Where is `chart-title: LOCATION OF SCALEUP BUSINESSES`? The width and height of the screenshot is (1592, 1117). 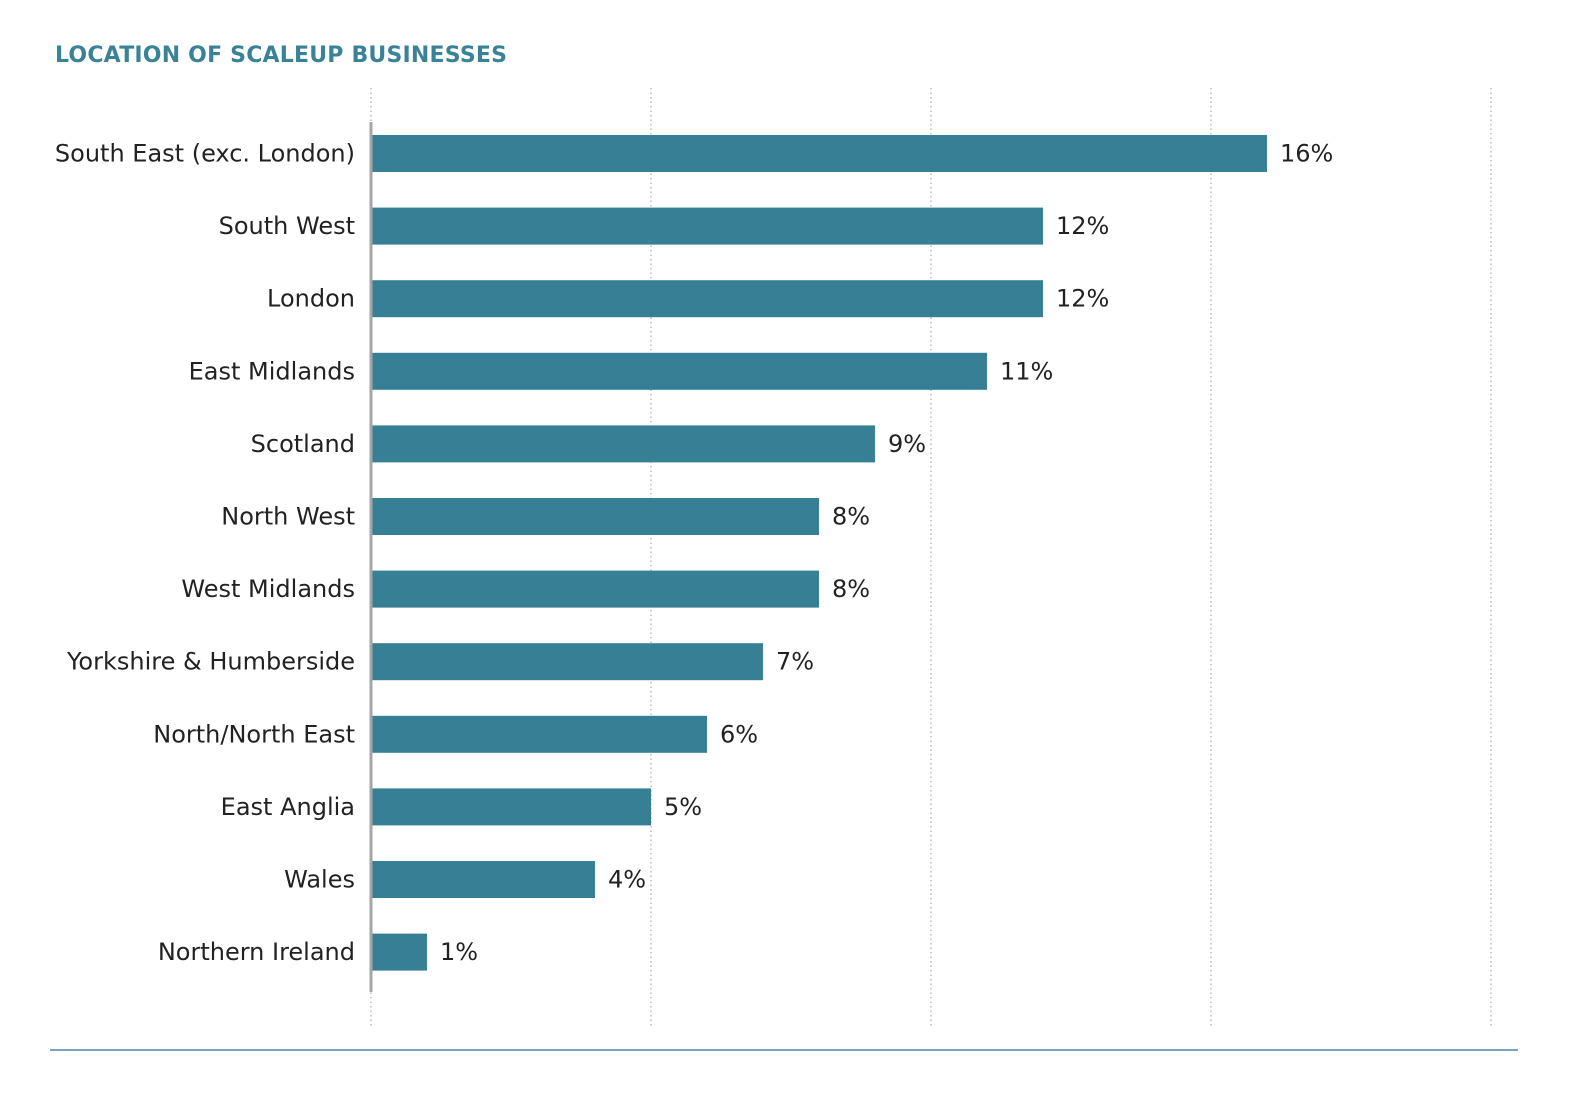 chart-title: LOCATION OF SCALEUP BUSINESSES is located at coordinates (281, 55).